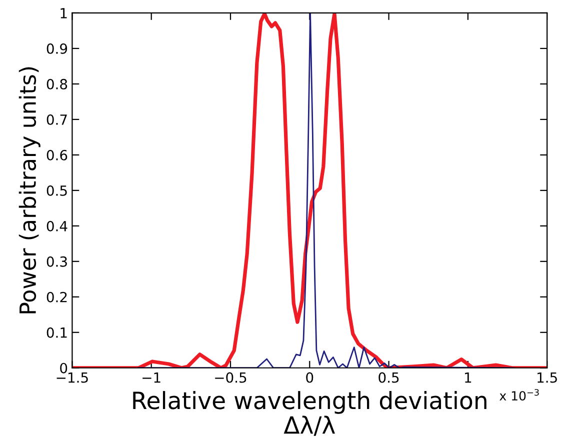 Image resolution: width=564 pixels, height=447 pixels. I want to click on x-tick-label: −1.5, so click(72, 377).